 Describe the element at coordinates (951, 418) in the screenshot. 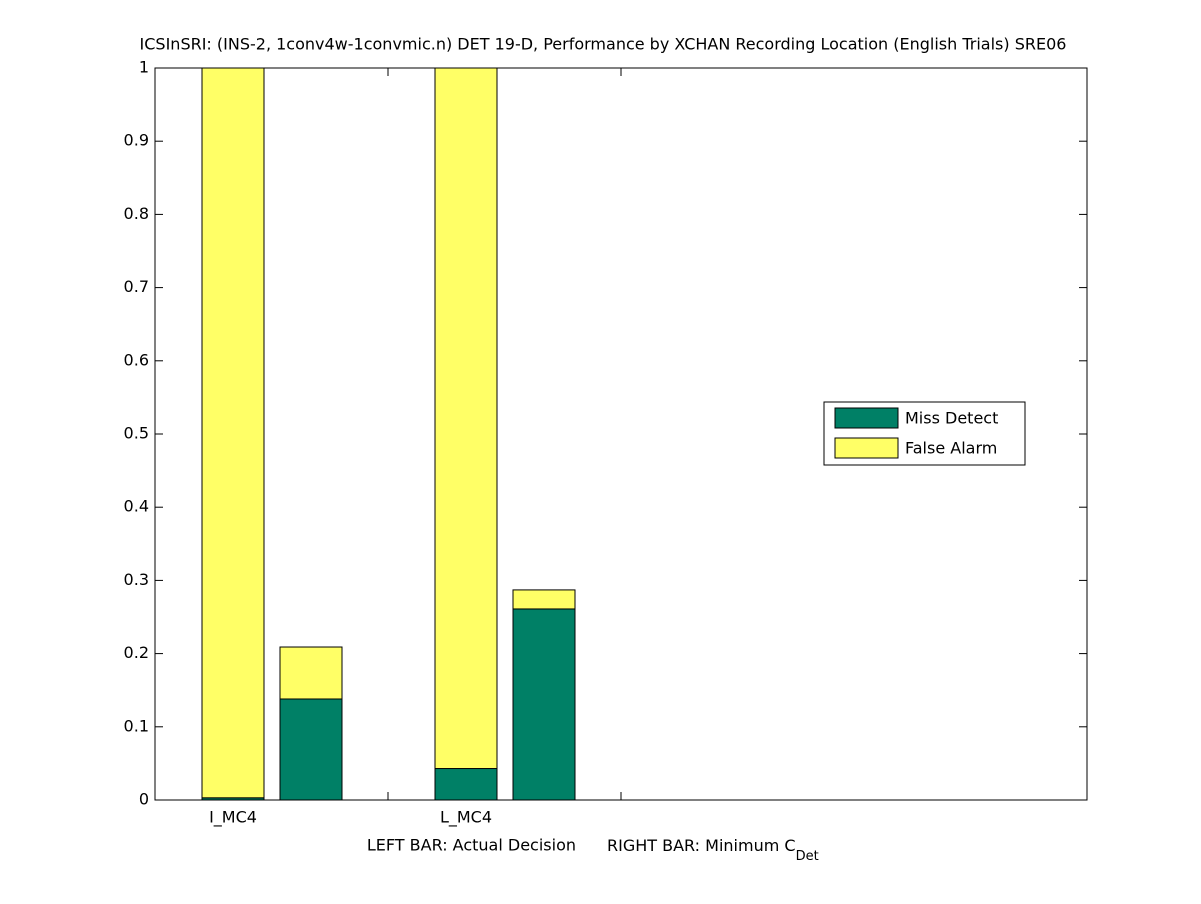

I see `legend-label: Miss Detect` at that location.